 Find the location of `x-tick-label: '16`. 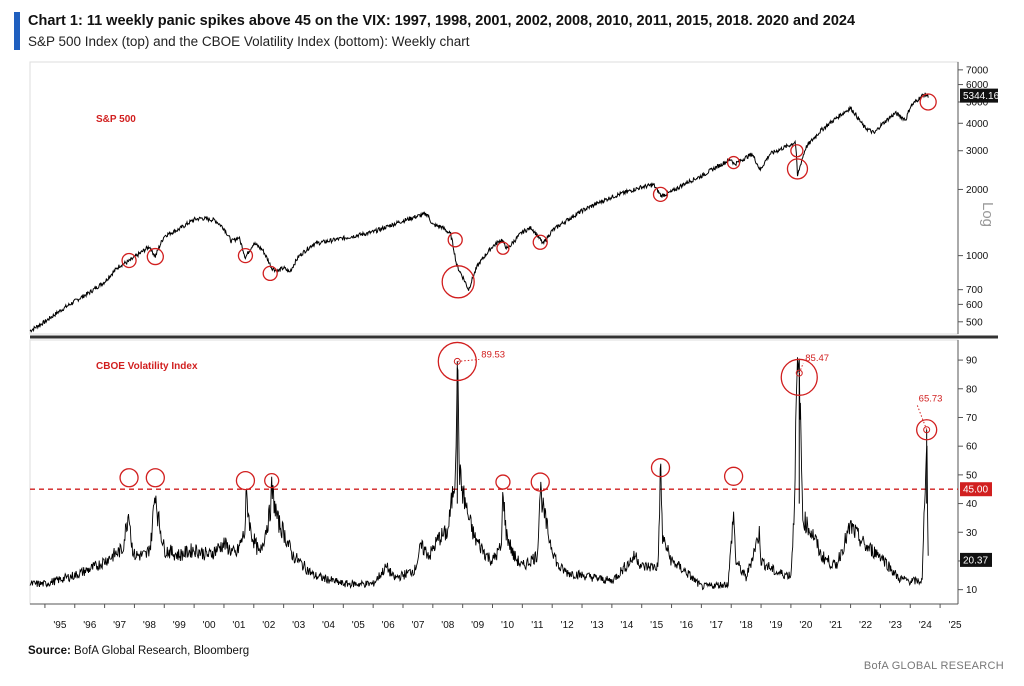

x-tick-label: '16 is located at coordinates (686, 625).